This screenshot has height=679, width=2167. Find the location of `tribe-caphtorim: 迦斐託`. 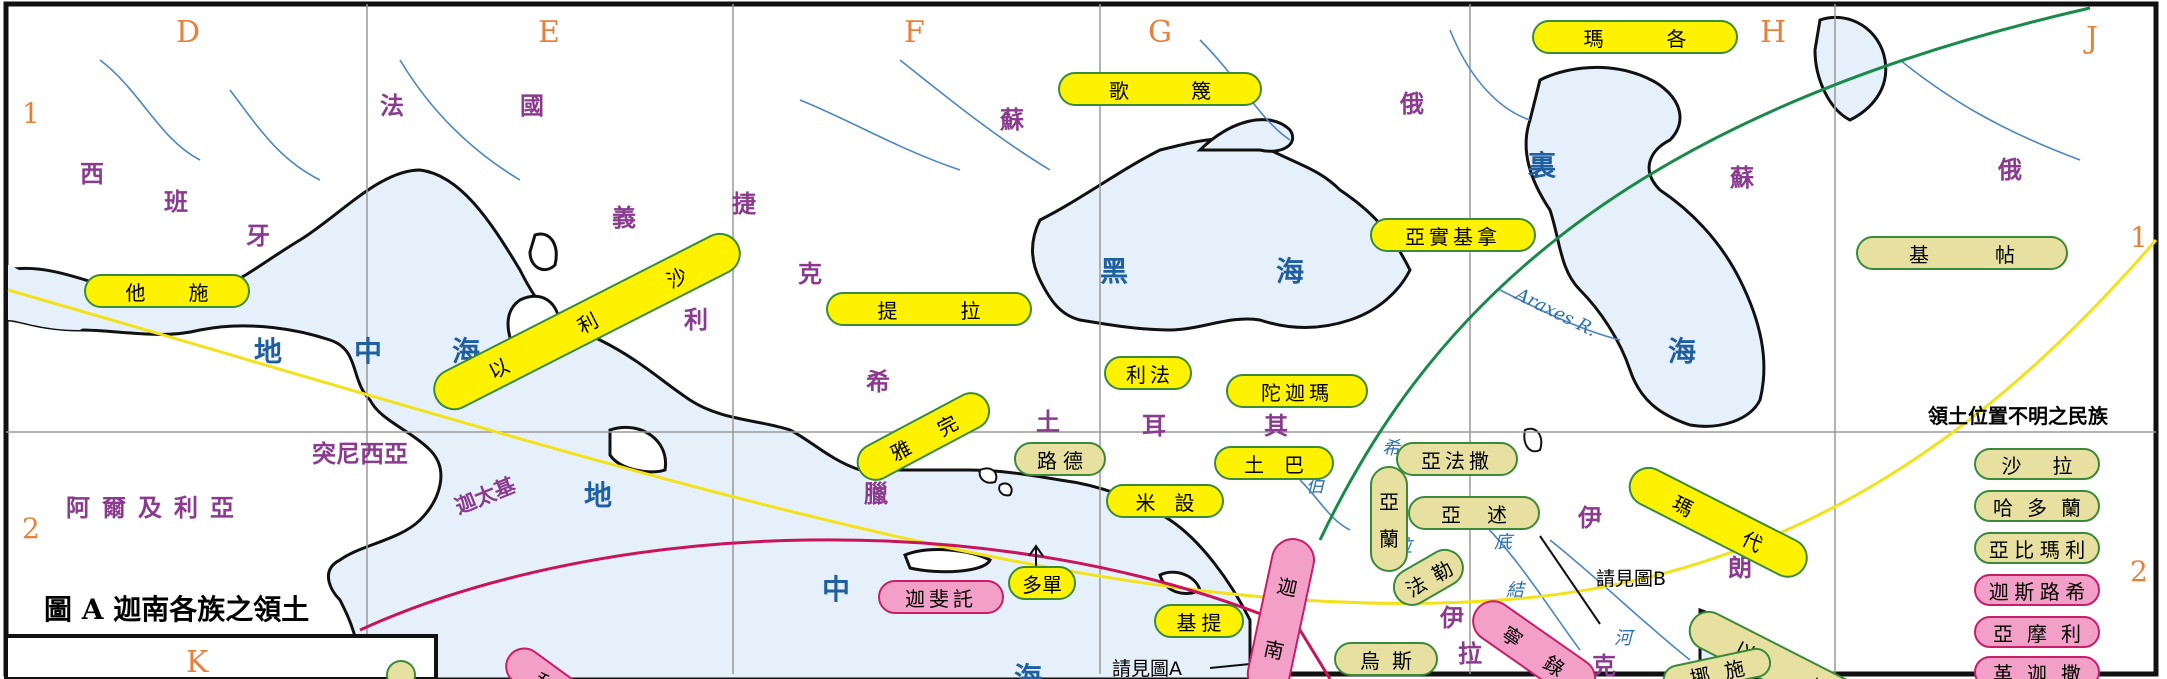

tribe-caphtorim: 迦斐託 is located at coordinates (941, 597).